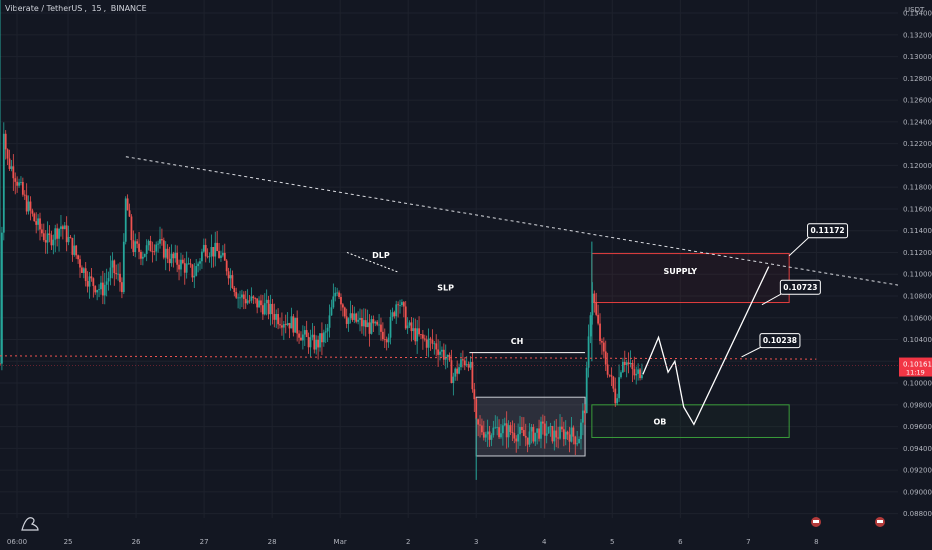 This screenshot has width=932, height=550. What do you see at coordinates (917, 166) in the screenshot?
I see `y-tick-label: 0.12000` at bounding box center [917, 166].